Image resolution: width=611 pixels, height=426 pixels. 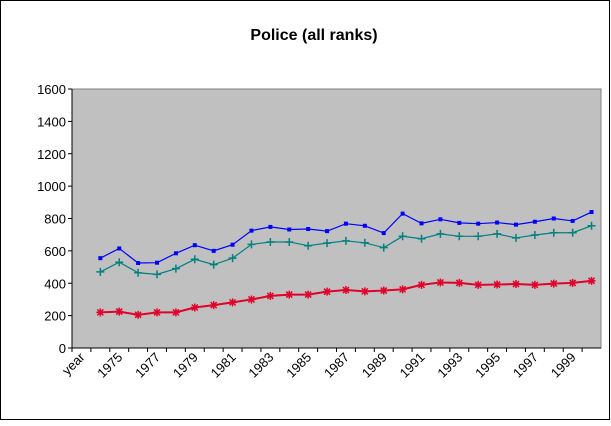 I want to click on y-tick-label: 200, so click(x=55, y=316).